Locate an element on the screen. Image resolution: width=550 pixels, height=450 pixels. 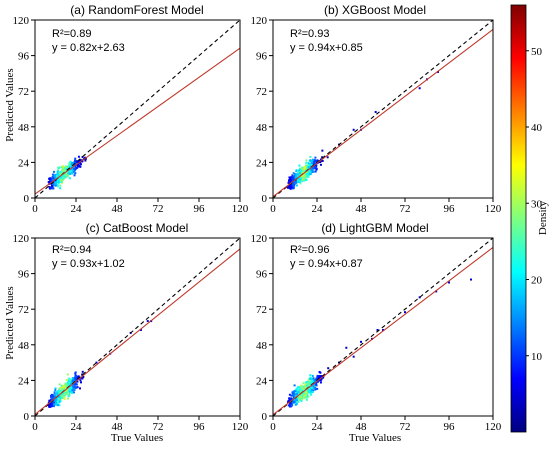
x-tick-label: 24 is located at coordinates (318, 427).